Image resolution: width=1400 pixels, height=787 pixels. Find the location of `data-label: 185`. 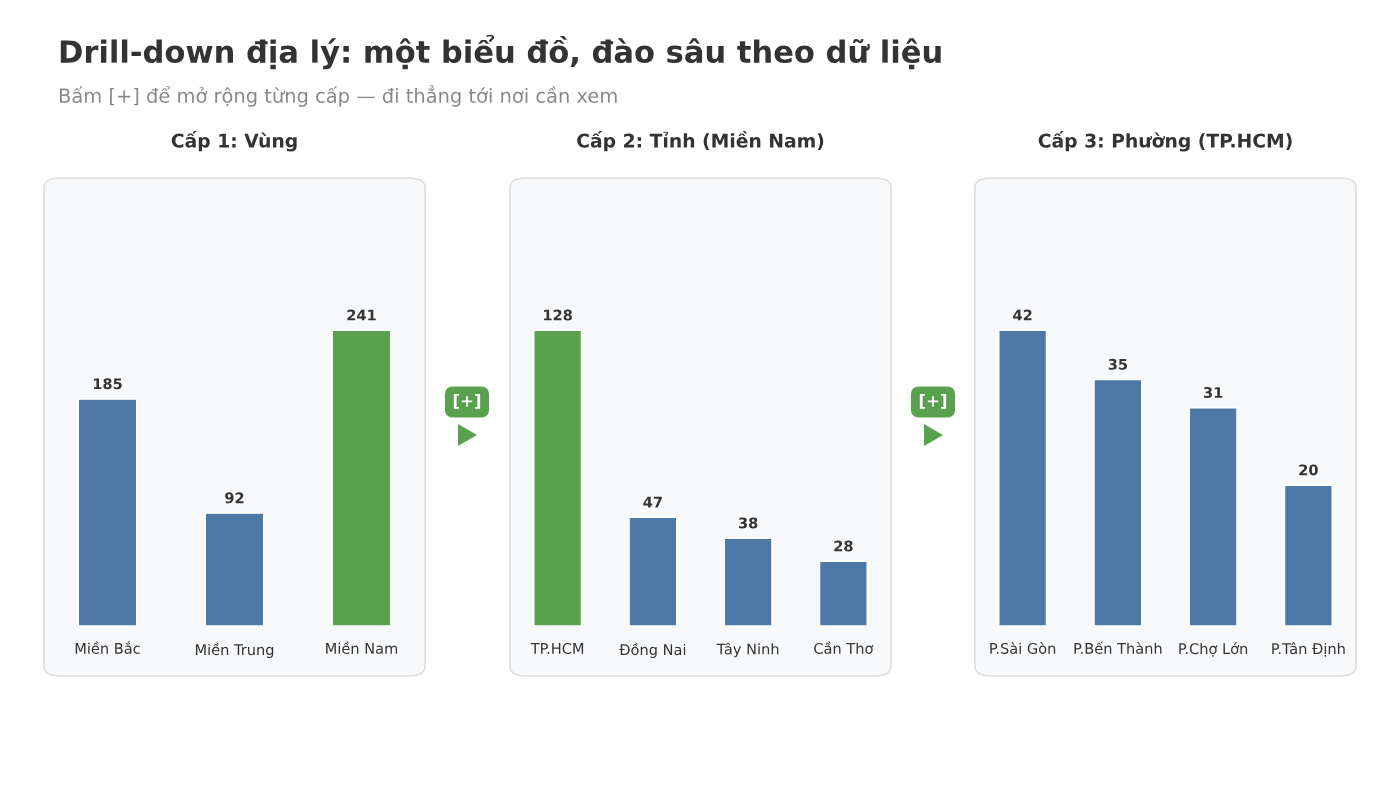

data-label: 185 is located at coordinates (107, 384).